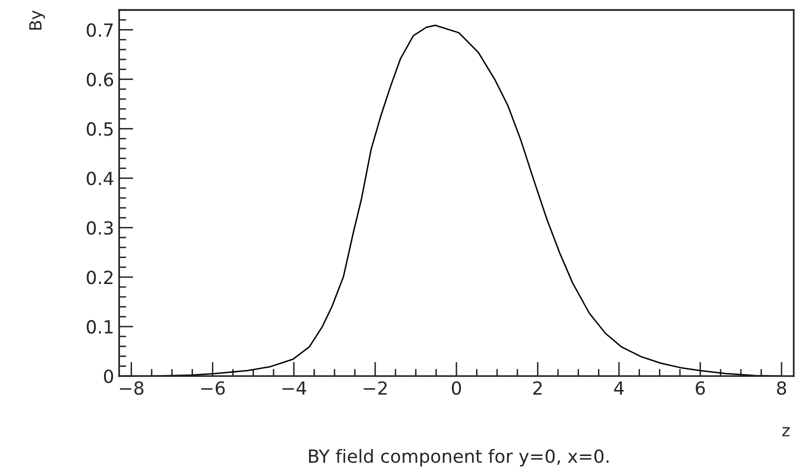 The image size is (805, 476). I want to click on x-tick-label: 0, so click(456, 388).